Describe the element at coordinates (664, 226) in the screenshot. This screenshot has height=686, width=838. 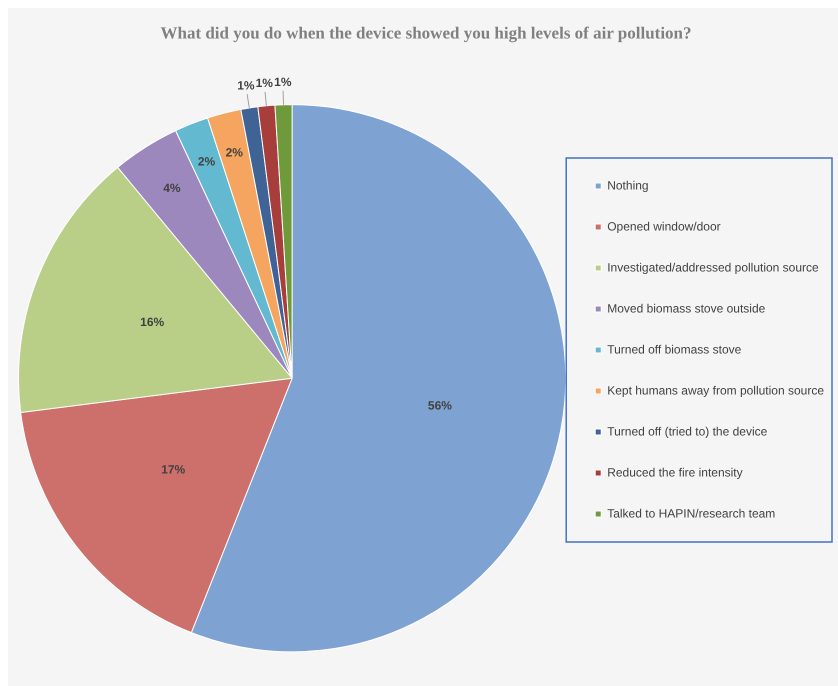
I see `legend-label: Opened window/door` at that location.